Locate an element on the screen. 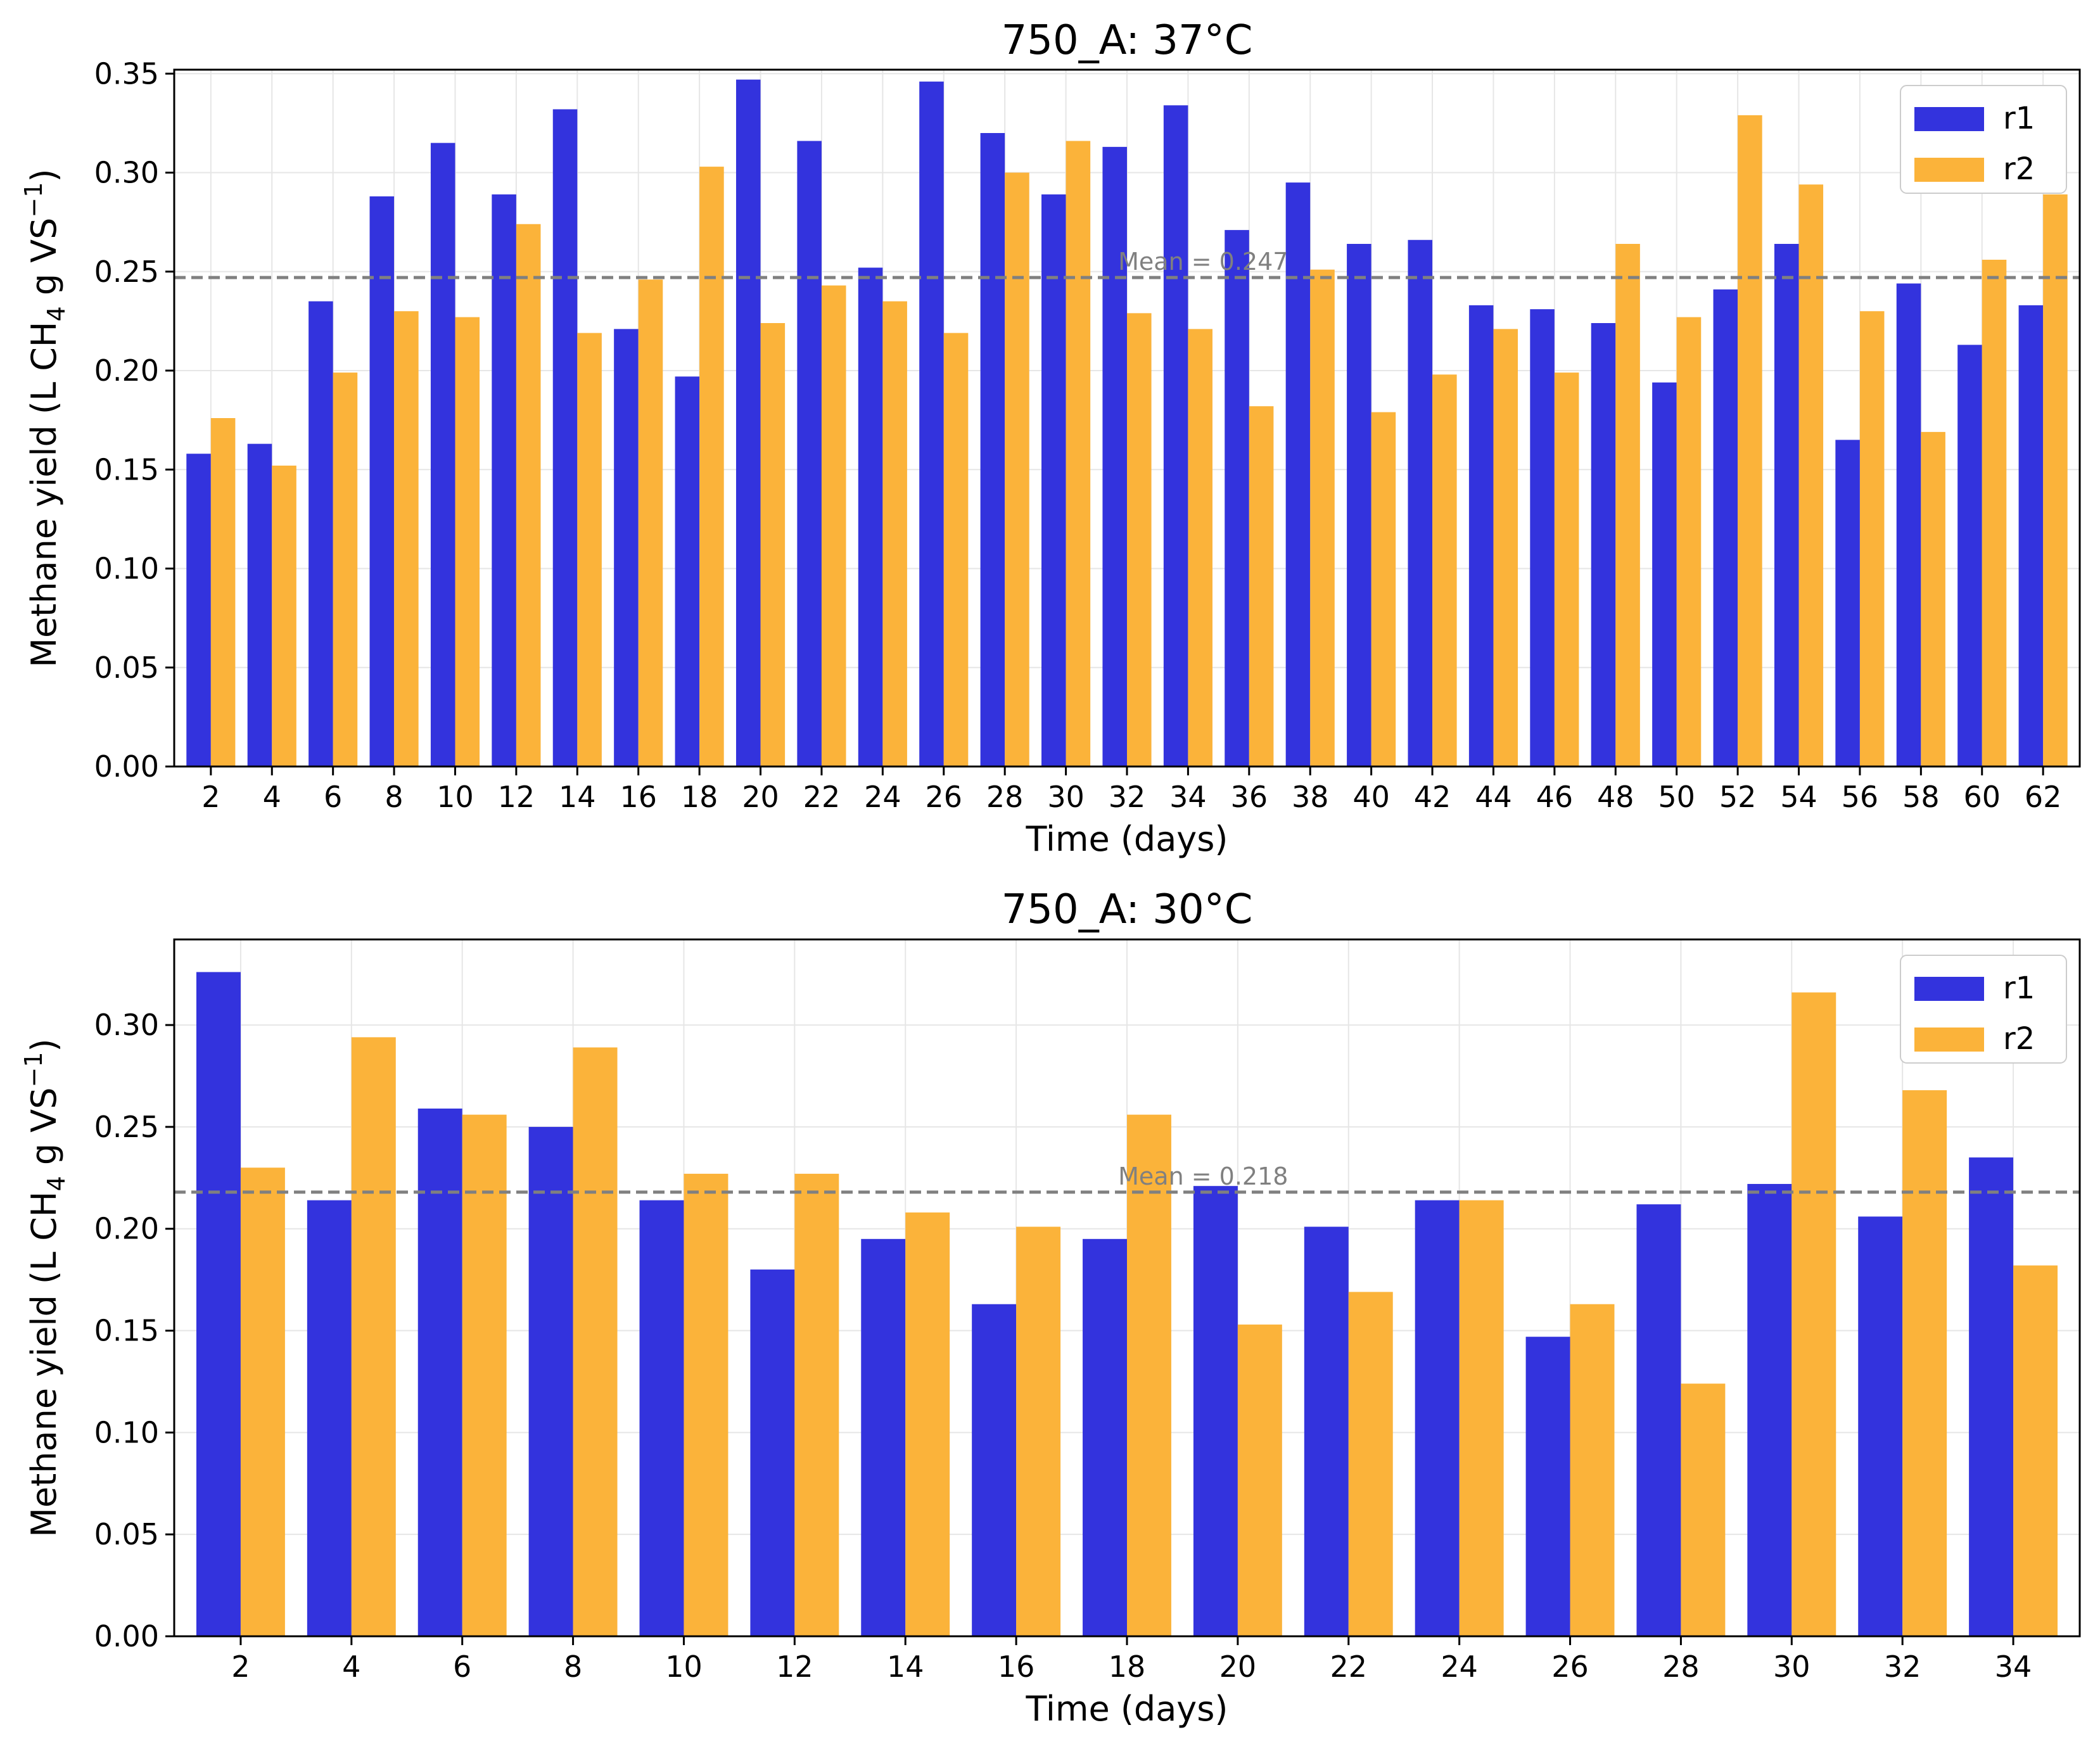 This screenshot has height=1756, width=2100. x-tick-label: 22 is located at coordinates (1348, 1667).